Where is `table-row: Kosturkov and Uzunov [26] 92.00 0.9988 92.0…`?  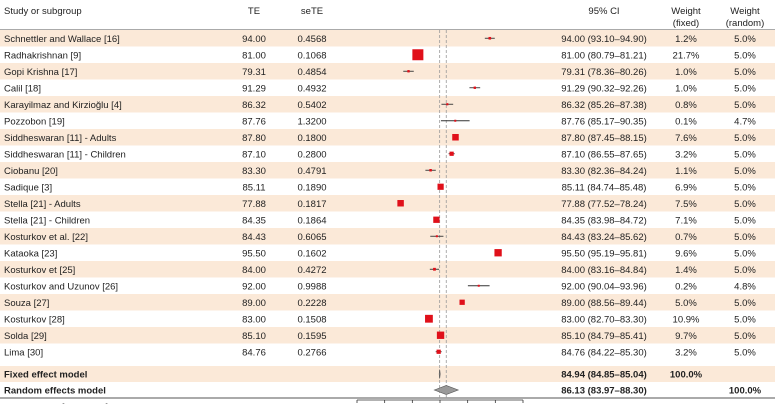 table-row: Kosturkov and Uzunov [26] 92.00 0.9988 92.0… is located at coordinates (380, 286).